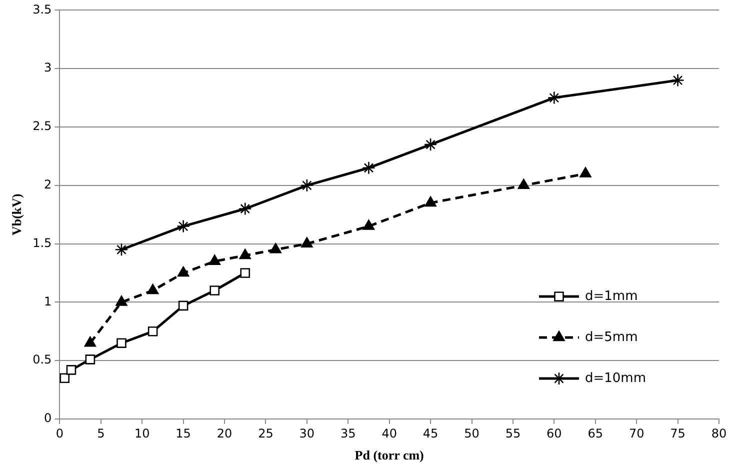  Describe the element at coordinates (611, 337) in the screenshot. I see `legend-label: d=5mm` at that location.